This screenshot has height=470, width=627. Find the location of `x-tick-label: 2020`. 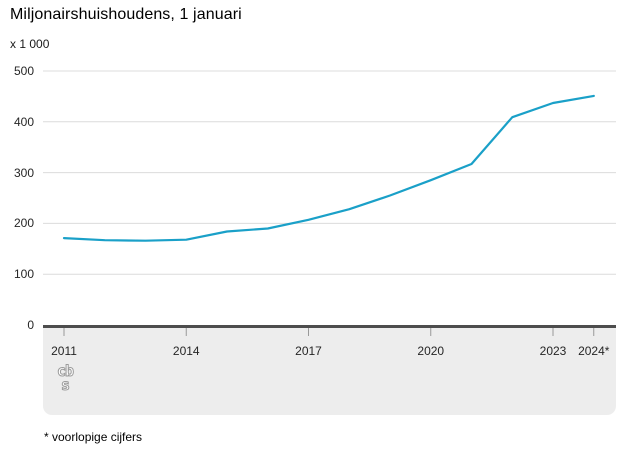

x-tick-label: 2020 is located at coordinates (431, 351).